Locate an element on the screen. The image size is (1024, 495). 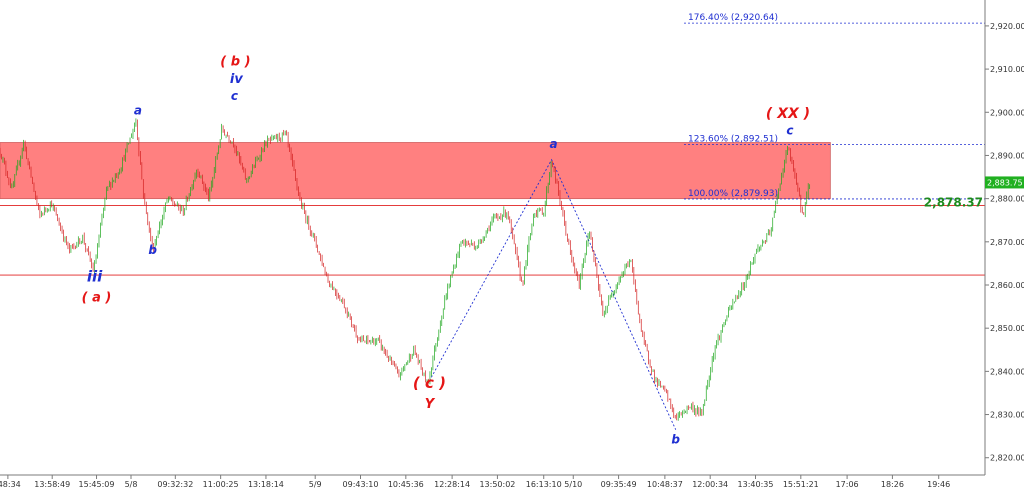
y-tick-label-7: 2,890.00 is located at coordinates (1007, 155).